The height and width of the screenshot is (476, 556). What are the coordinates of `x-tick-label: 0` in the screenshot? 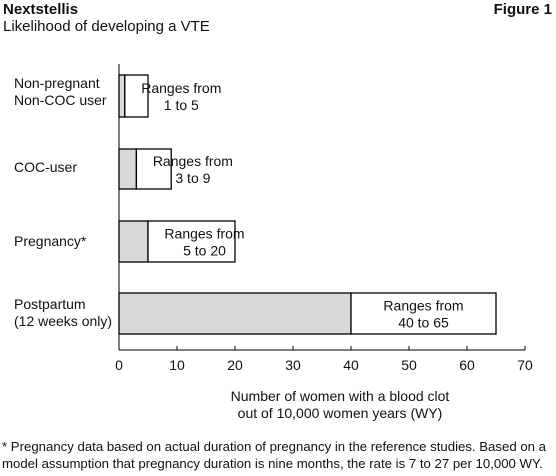 It's located at (119, 365).